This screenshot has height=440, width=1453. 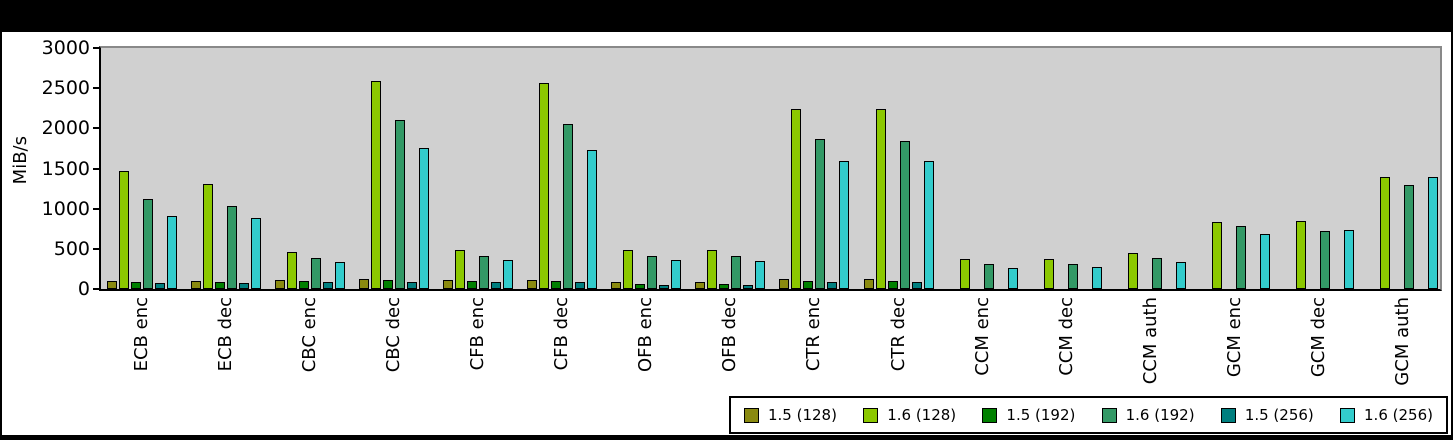 I want to click on x-category-label: CTR dec, so click(x=898, y=334).